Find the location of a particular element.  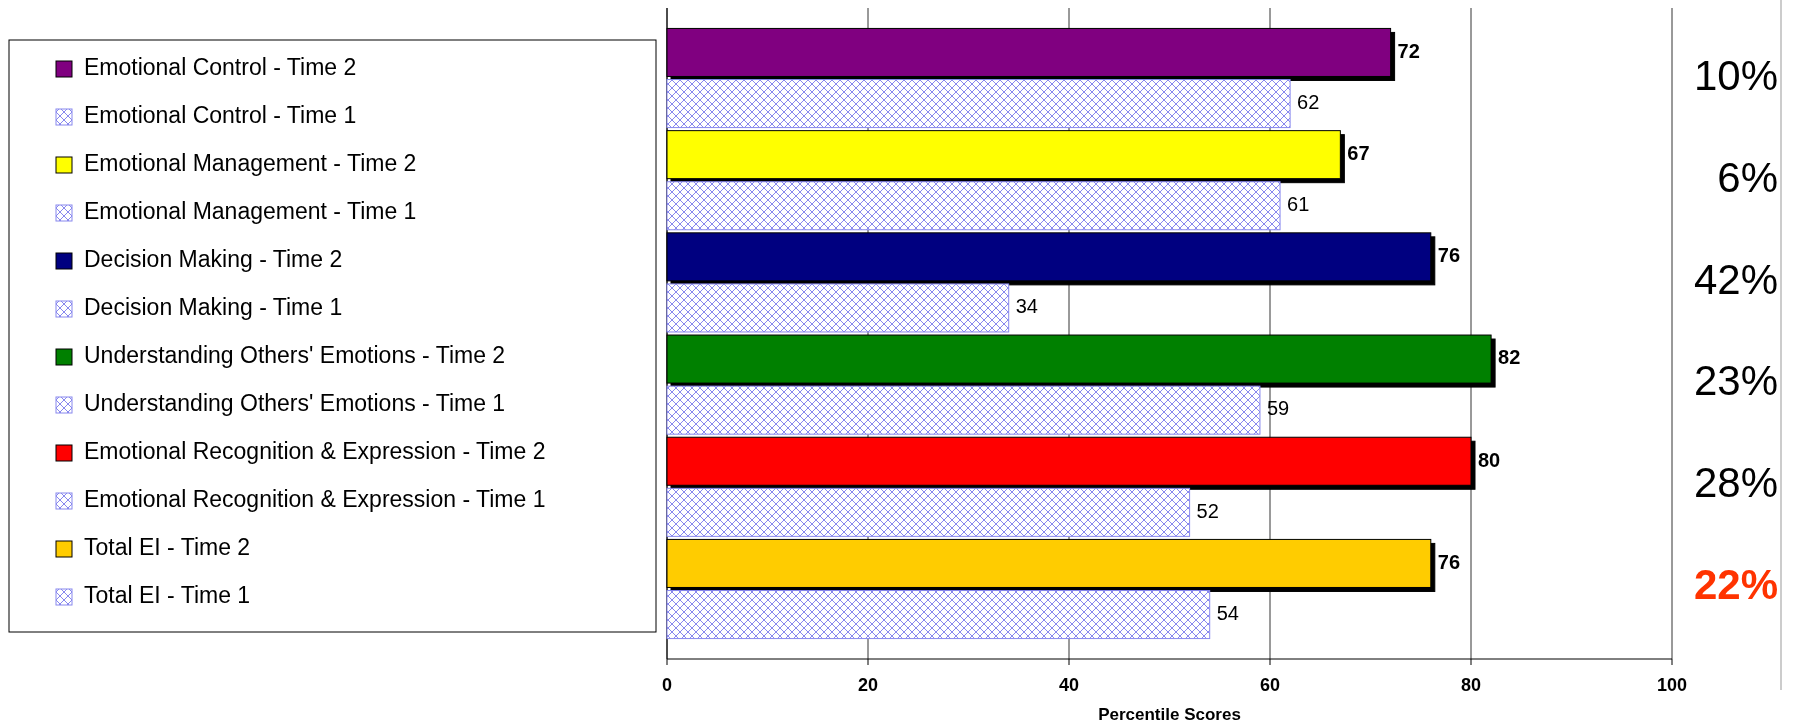

x-tick-label: 0 is located at coordinates (667, 685).